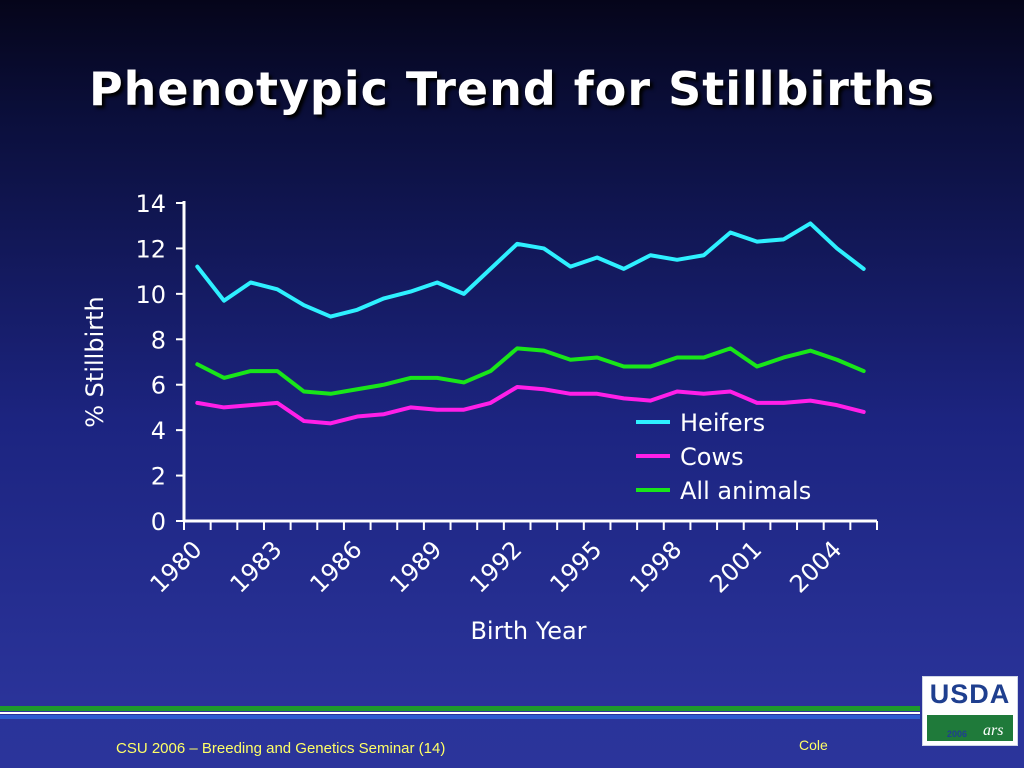 The image size is (1024, 768). Describe the element at coordinates (176, 566) in the screenshot. I see `x-tick-label: 1980` at that location.